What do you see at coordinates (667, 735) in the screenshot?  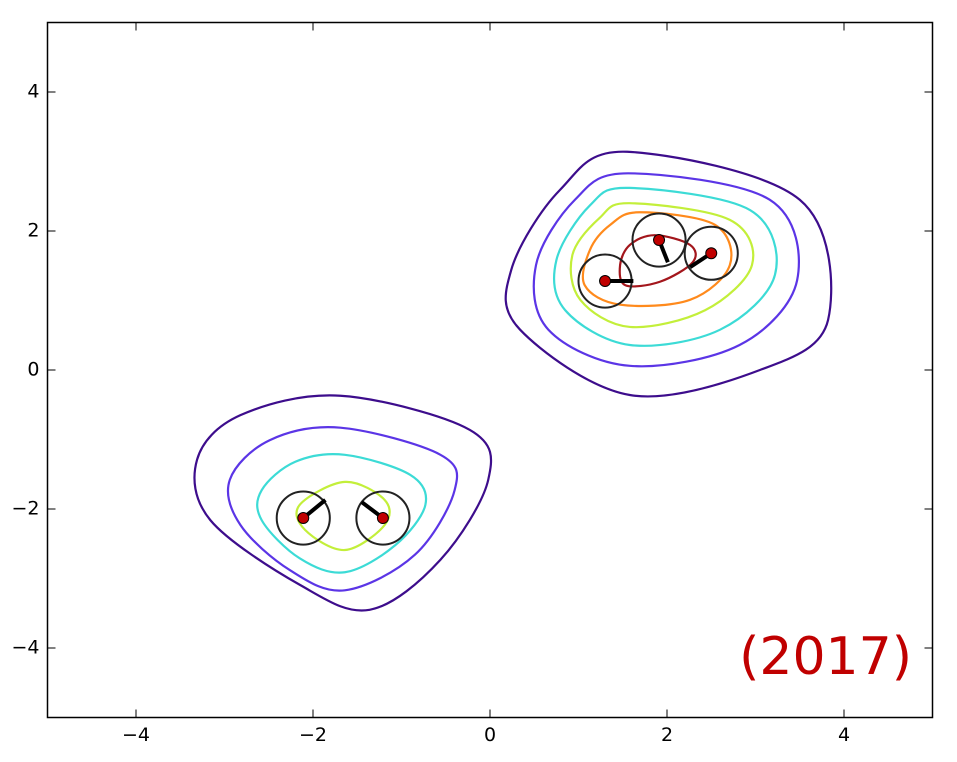 I see `x-tick-label: 2` at bounding box center [667, 735].